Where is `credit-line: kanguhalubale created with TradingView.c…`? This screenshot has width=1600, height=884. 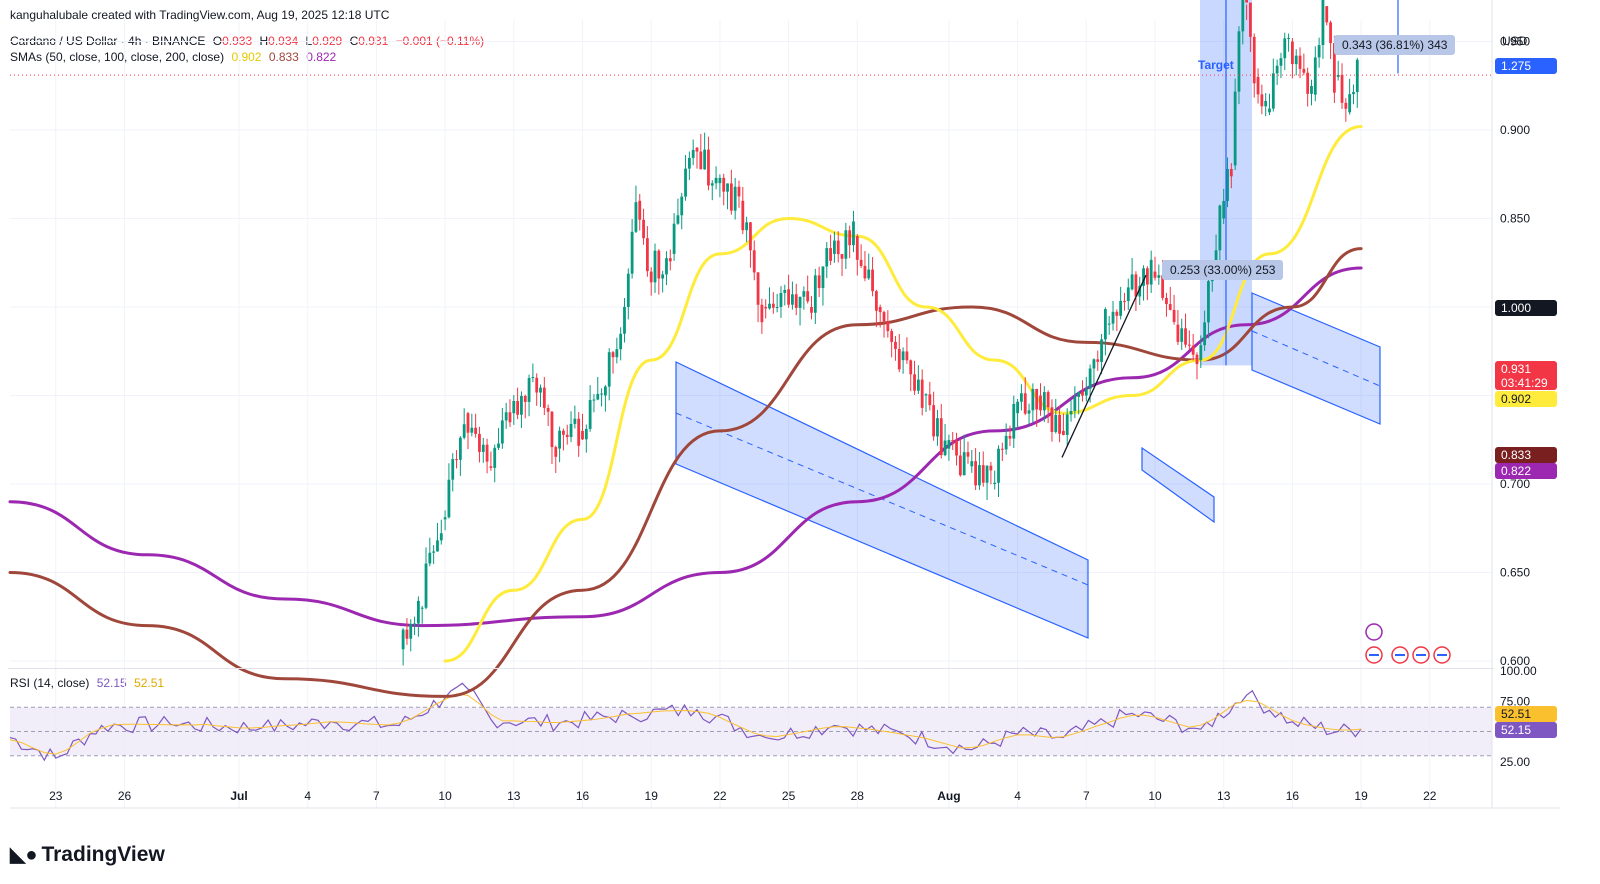
credit-line: kanguhalubale created with TradingView.c… is located at coordinates (200, 15).